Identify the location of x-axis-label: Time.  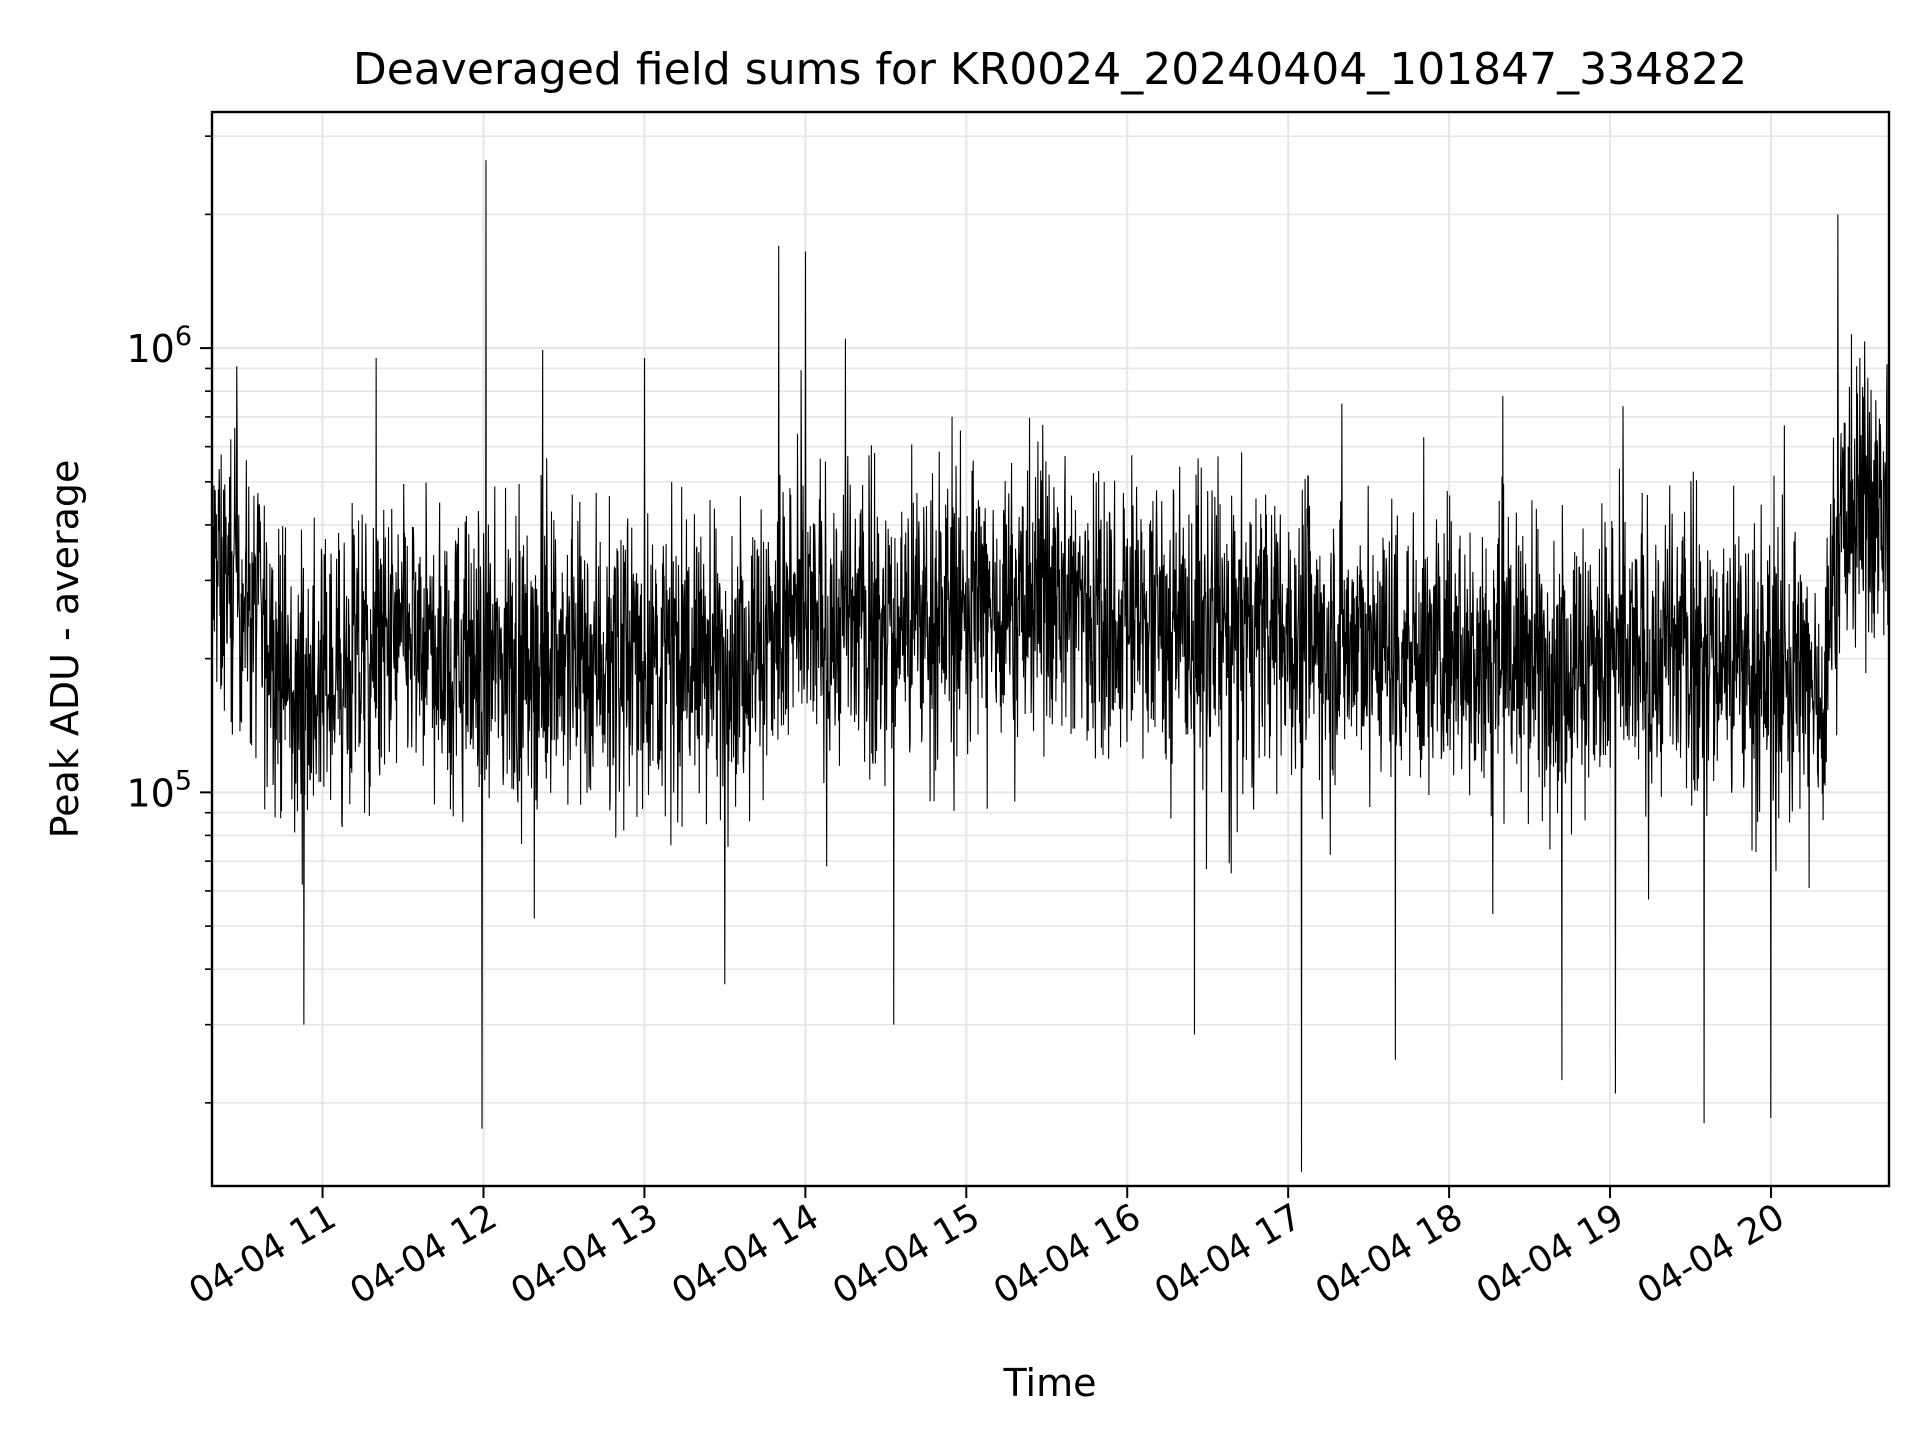
(1050, 1383).